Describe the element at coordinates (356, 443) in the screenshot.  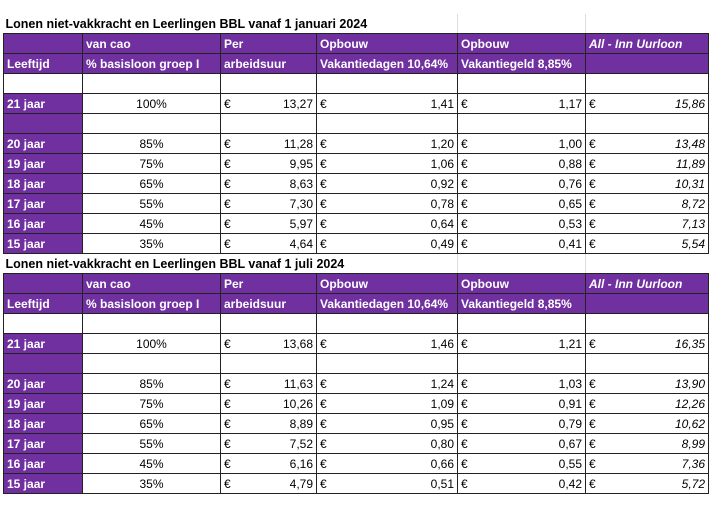
I see `table-row: 17 jaar 55% €7,52 €0,80 €0,67 €8,99` at that location.